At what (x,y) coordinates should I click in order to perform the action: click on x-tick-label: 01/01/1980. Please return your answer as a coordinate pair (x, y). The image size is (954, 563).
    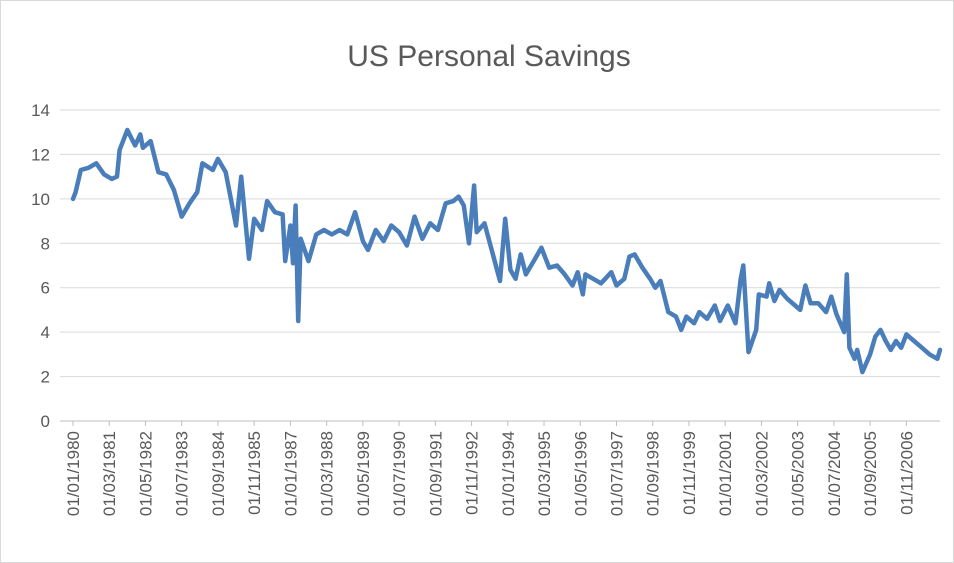
    Looking at the image, I should click on (73, 473).